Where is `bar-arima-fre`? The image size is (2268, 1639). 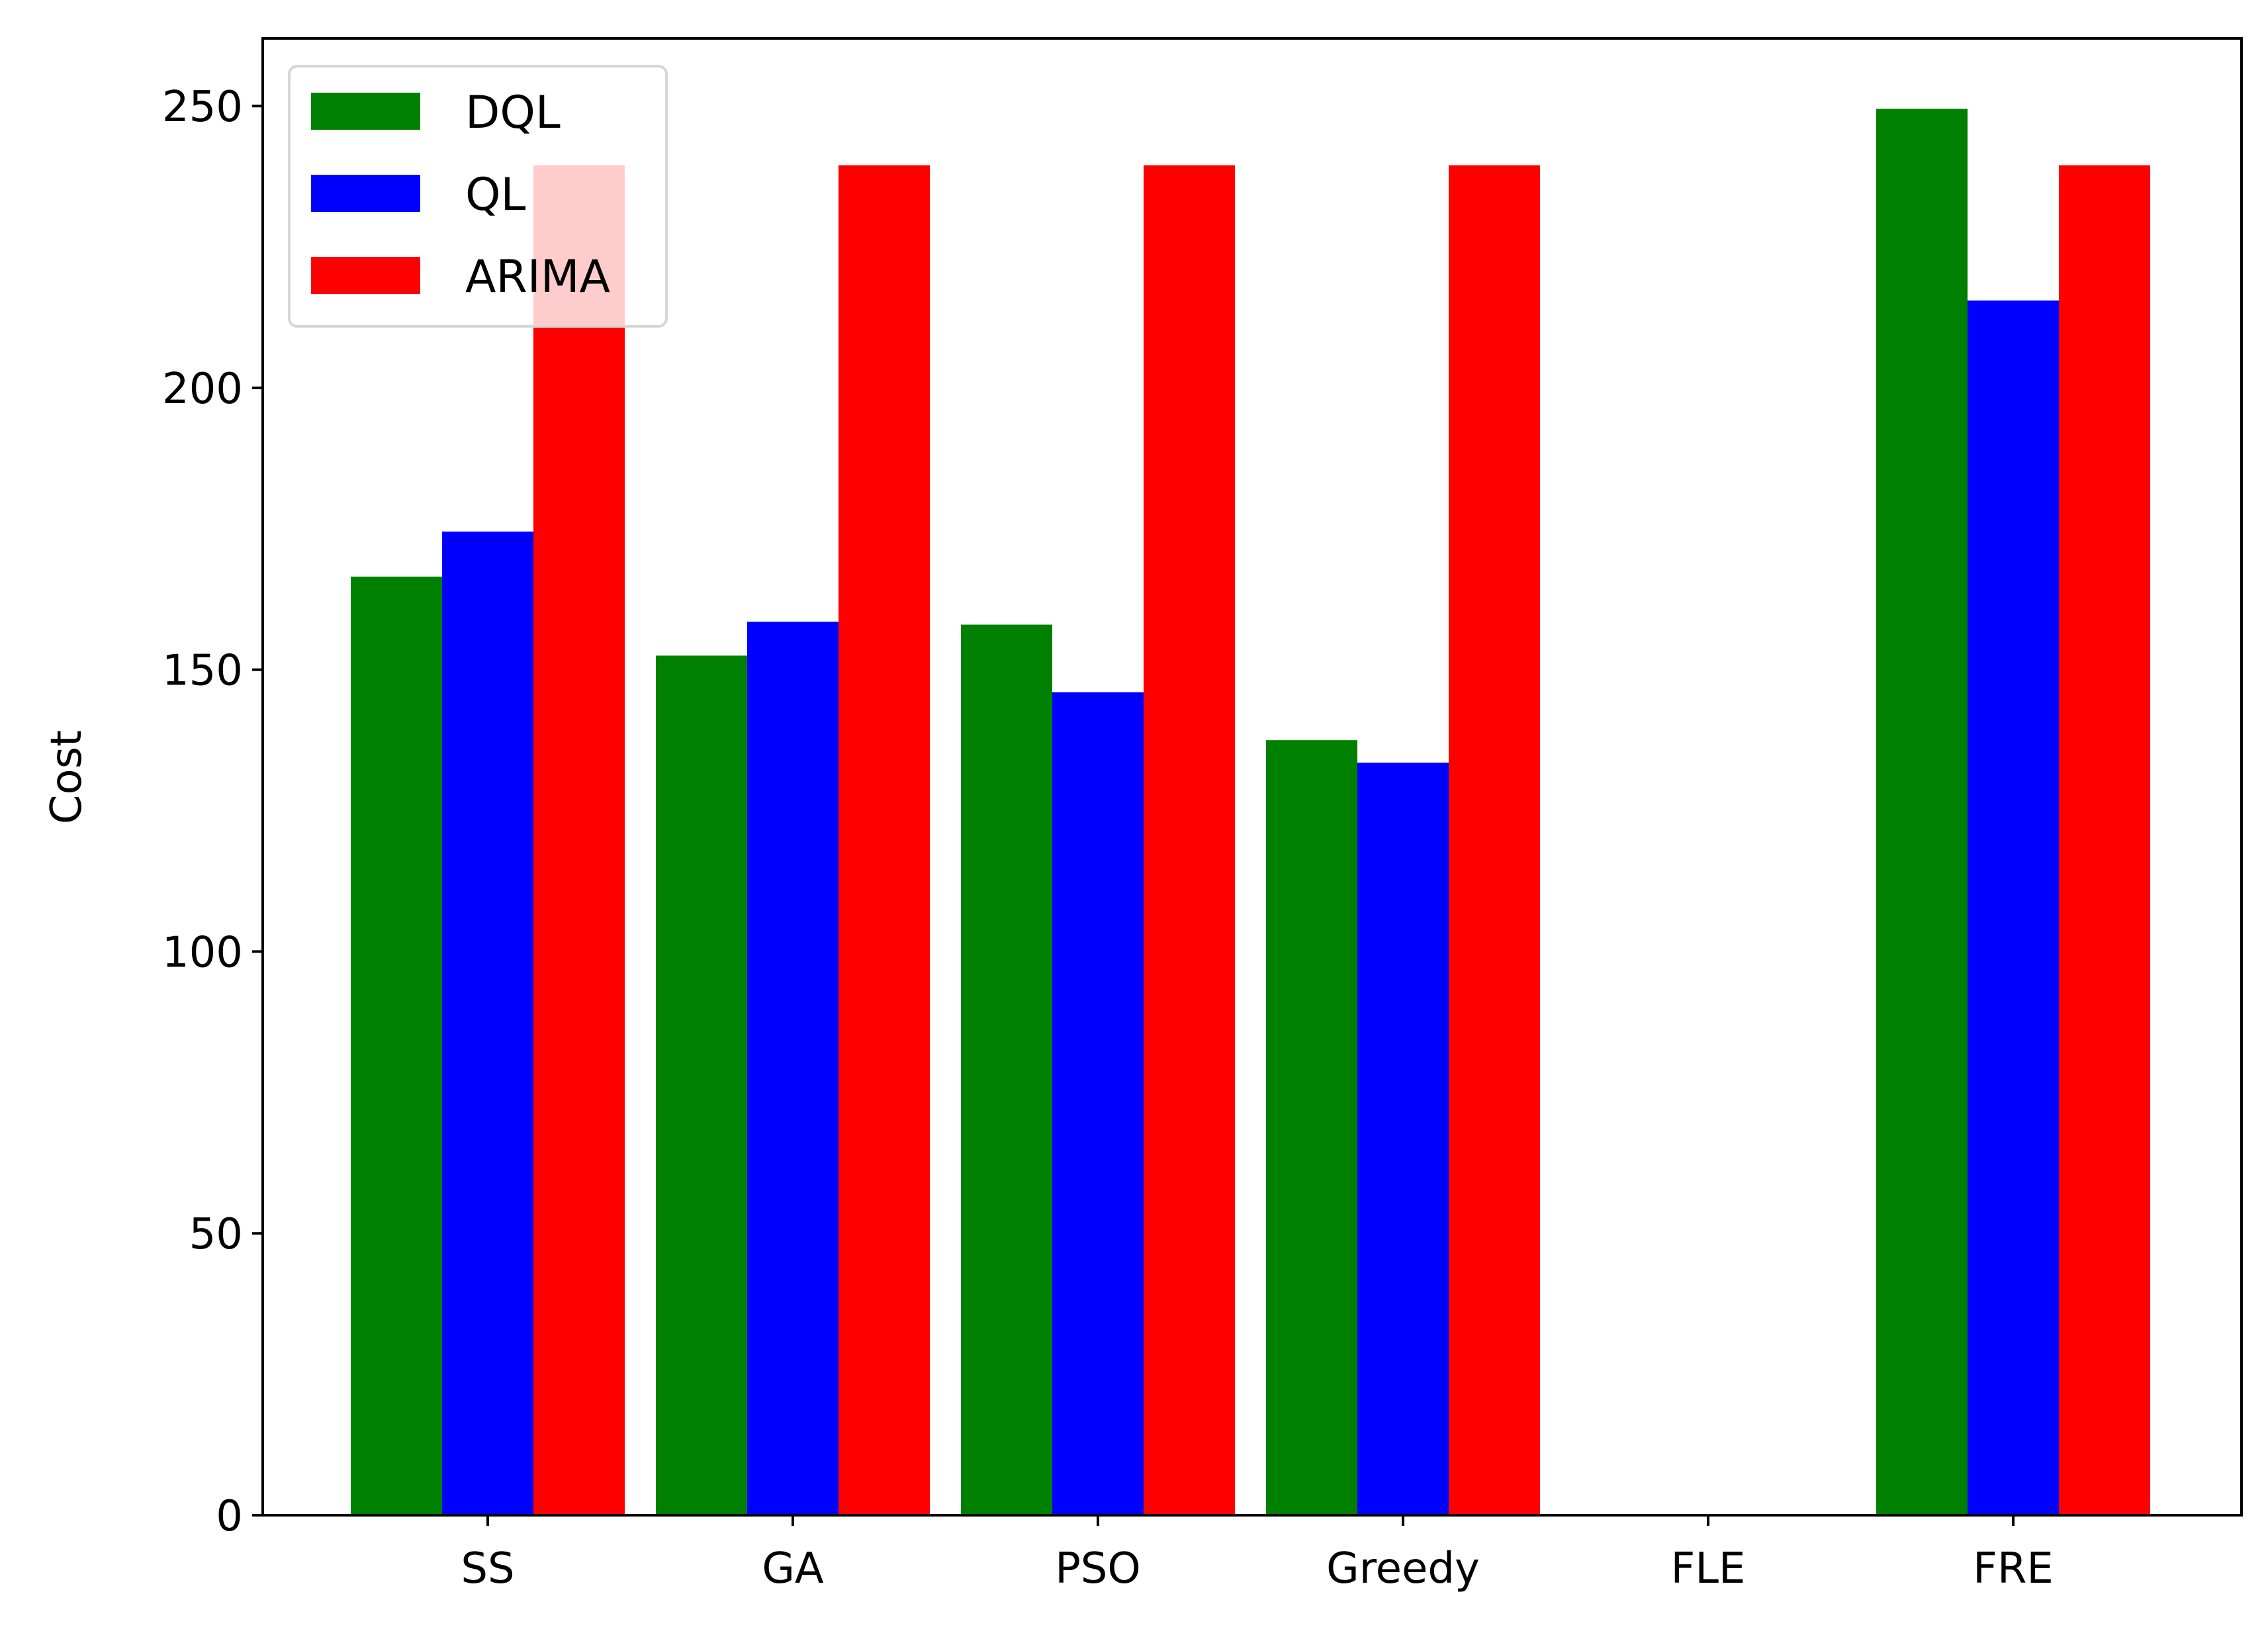 bar-arima-fre is located at coordinates (2104, 840).